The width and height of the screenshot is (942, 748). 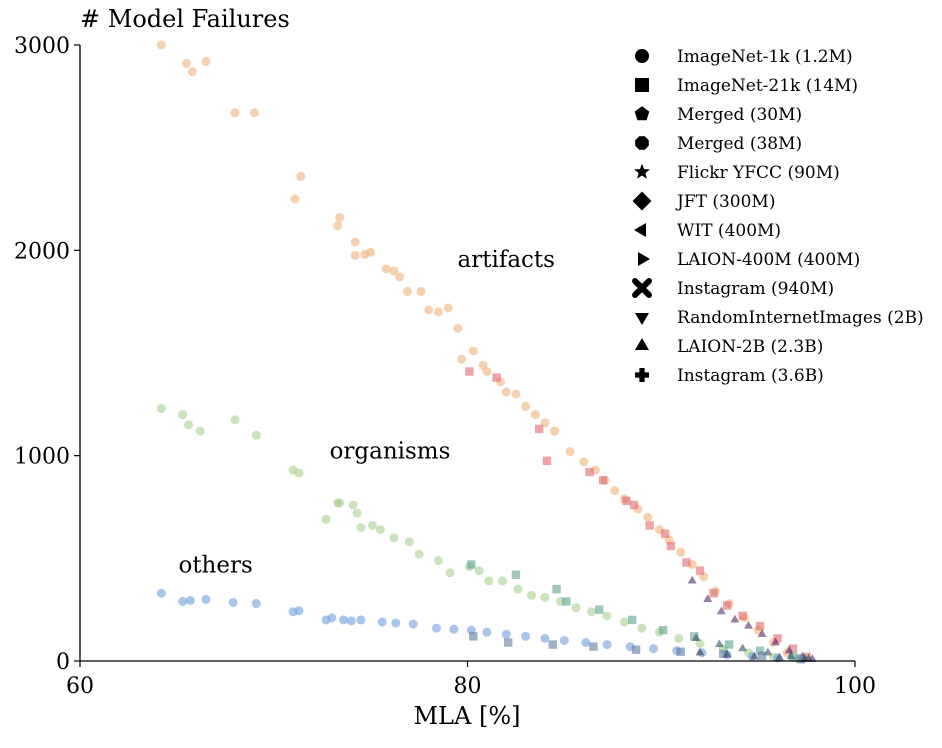 I want to click on y-axis-title: # Model Failures, so click(x=185, y=19).